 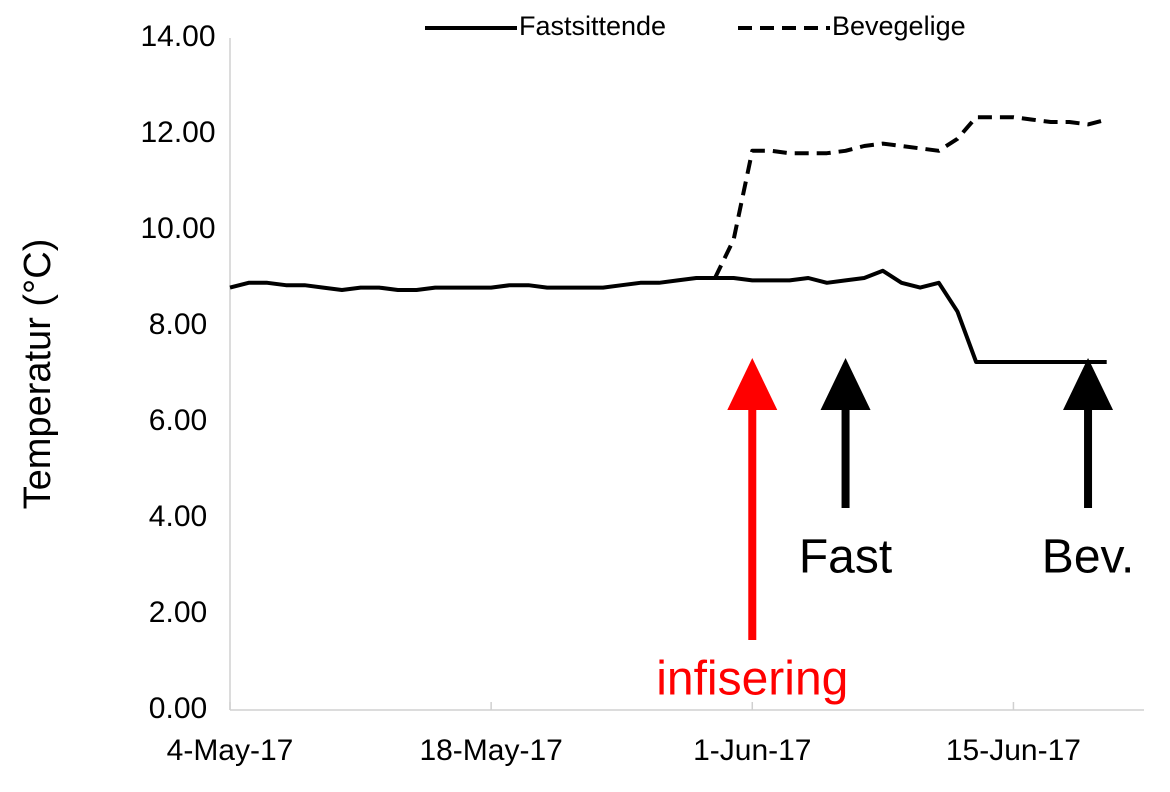 What do you see at coordinates (899, 26) in the screenshot?
I see `legend-label: Bevegelige` at bounding box center [899, 26].